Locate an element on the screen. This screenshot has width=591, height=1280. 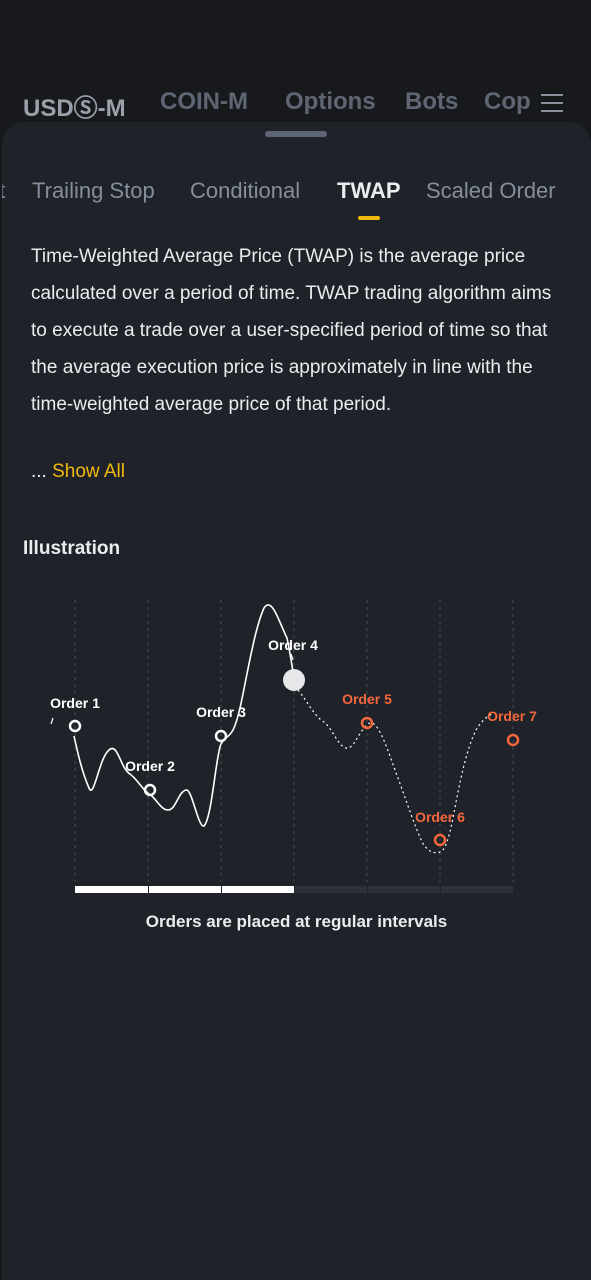
tab-coin-m: COIN-M is located at coordinates (204, 101).